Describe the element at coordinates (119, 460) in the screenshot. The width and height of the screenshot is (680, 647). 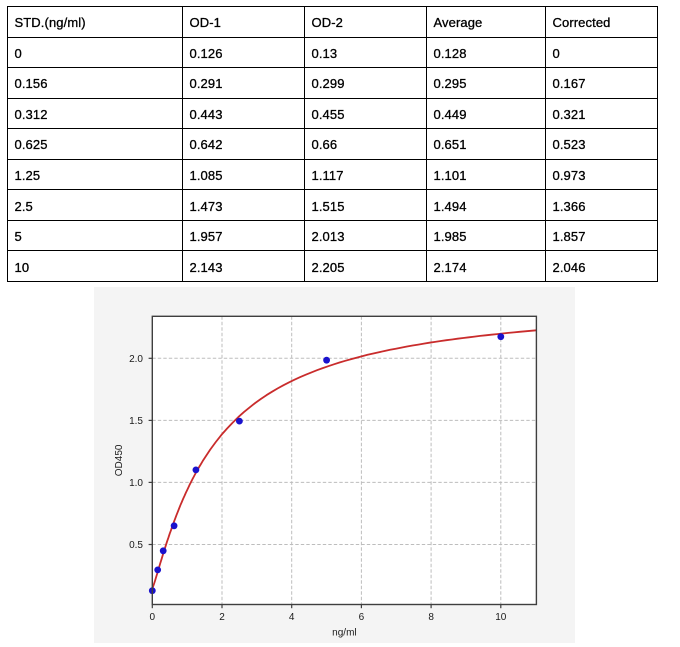
I see `svg-text: OD450` at that location.